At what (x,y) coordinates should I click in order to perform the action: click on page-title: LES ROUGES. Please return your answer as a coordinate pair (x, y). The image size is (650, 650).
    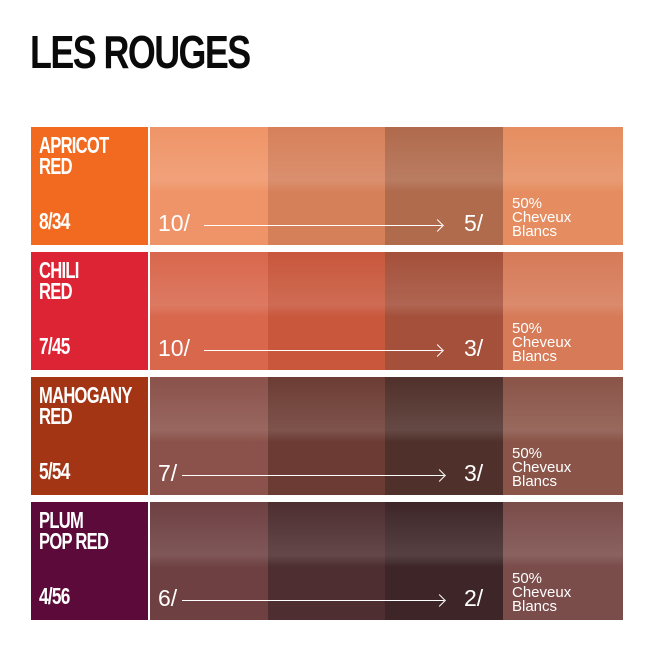
    Looking at the image, I should click on (140, 52).